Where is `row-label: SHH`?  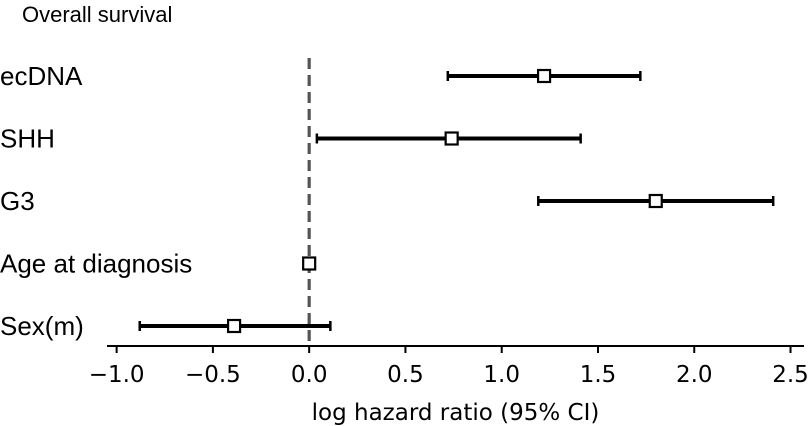
row-label: SHH is located at coordinates (27, 139).